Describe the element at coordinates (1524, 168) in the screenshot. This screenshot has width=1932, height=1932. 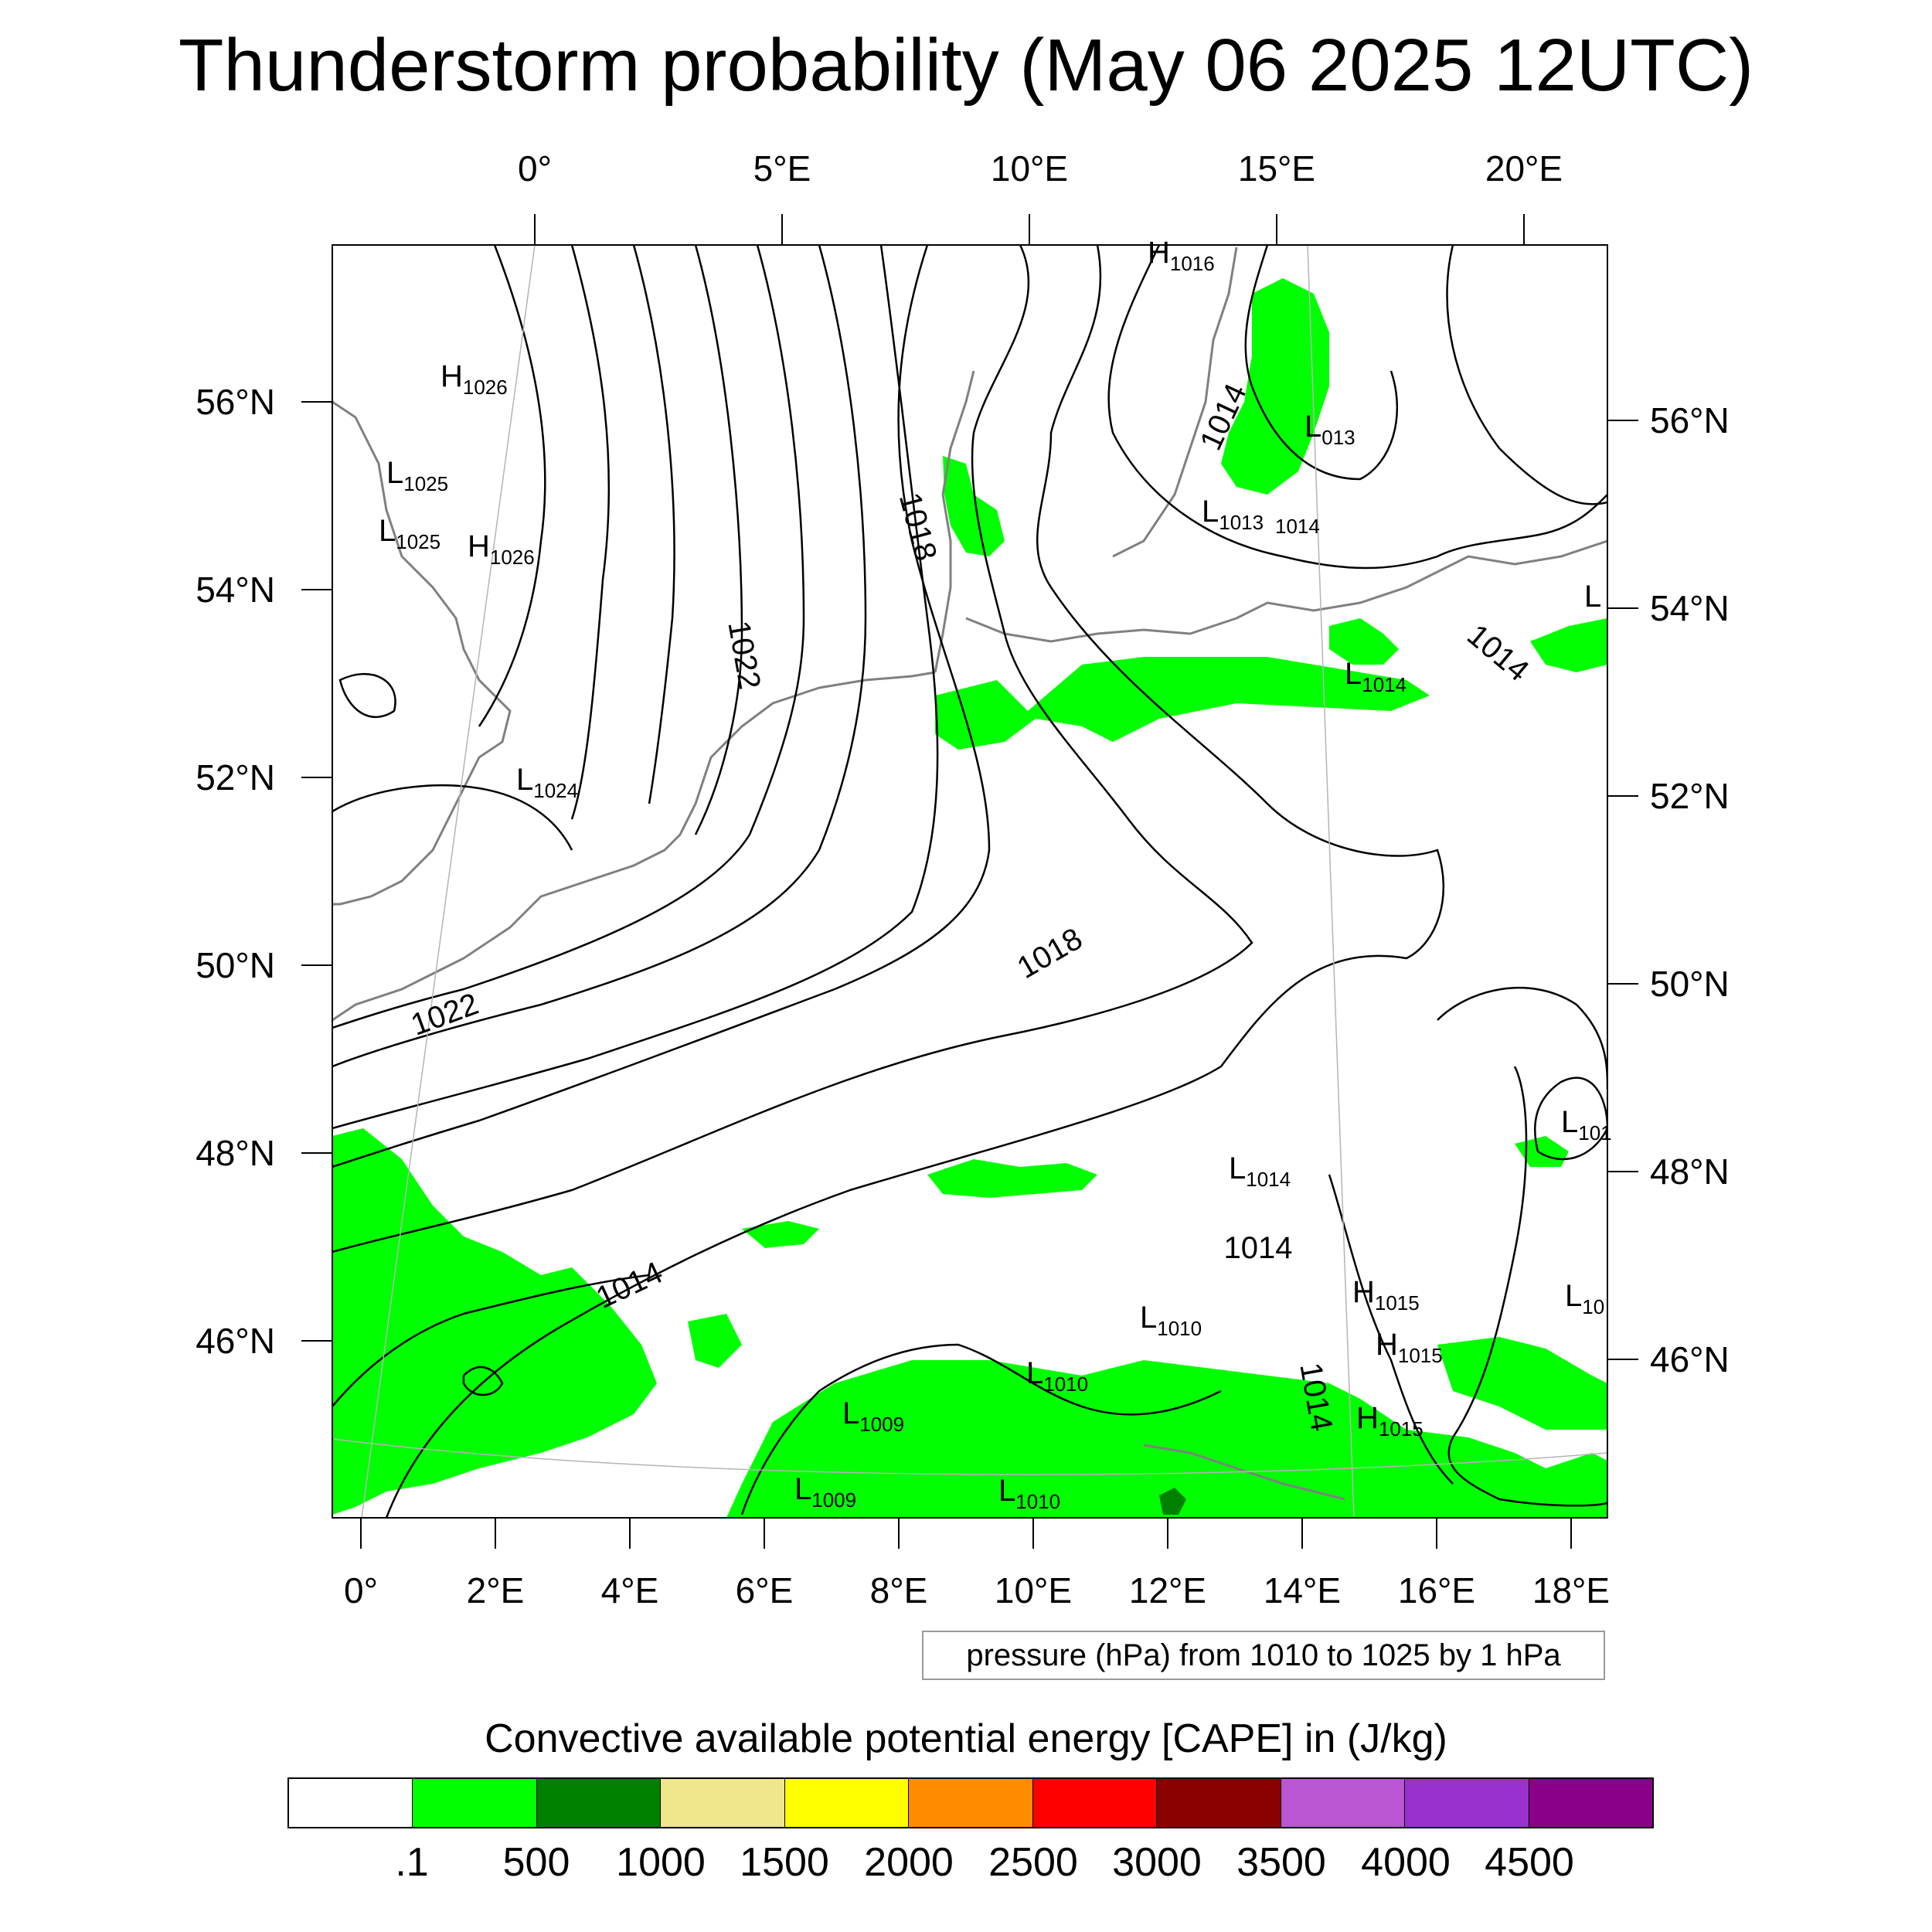
I see `top-tick-label: 20°E` at that location.